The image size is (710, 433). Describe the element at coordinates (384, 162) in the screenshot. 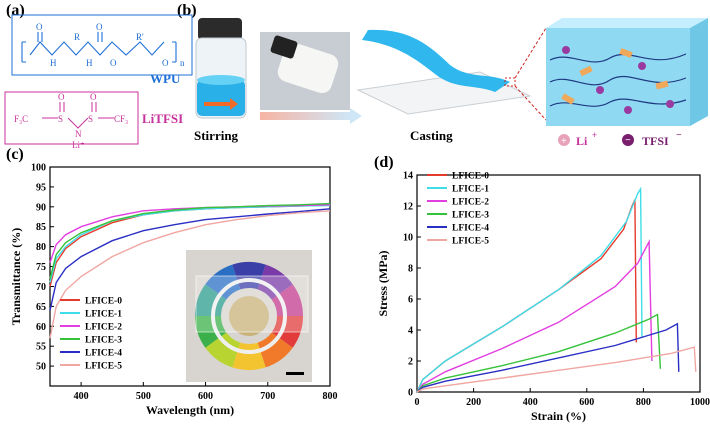

I see `panel-label-d: (d)` at that location.